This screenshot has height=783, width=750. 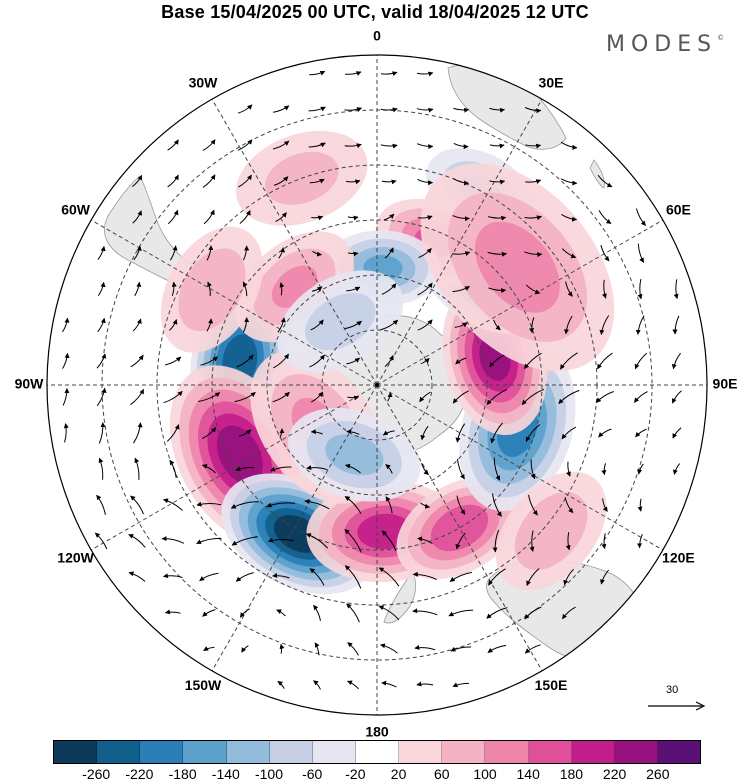 I want to click on brand-copyright-mark: ©, so click(x=721, y=38).